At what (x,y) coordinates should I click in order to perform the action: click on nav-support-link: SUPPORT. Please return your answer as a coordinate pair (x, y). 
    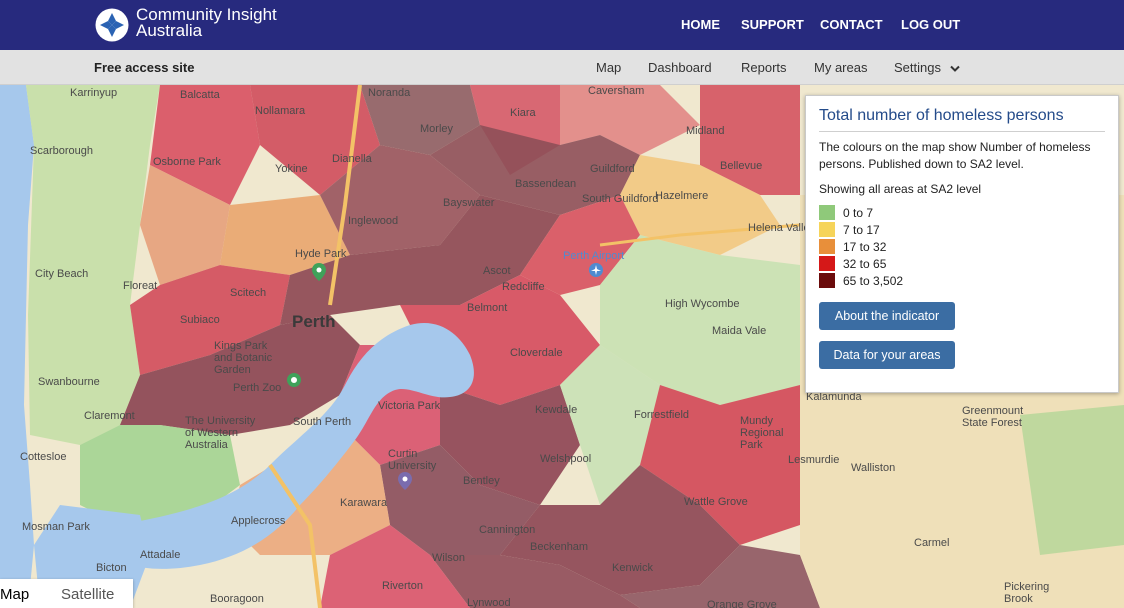
    Looking at the image, I should click on (772, 24).